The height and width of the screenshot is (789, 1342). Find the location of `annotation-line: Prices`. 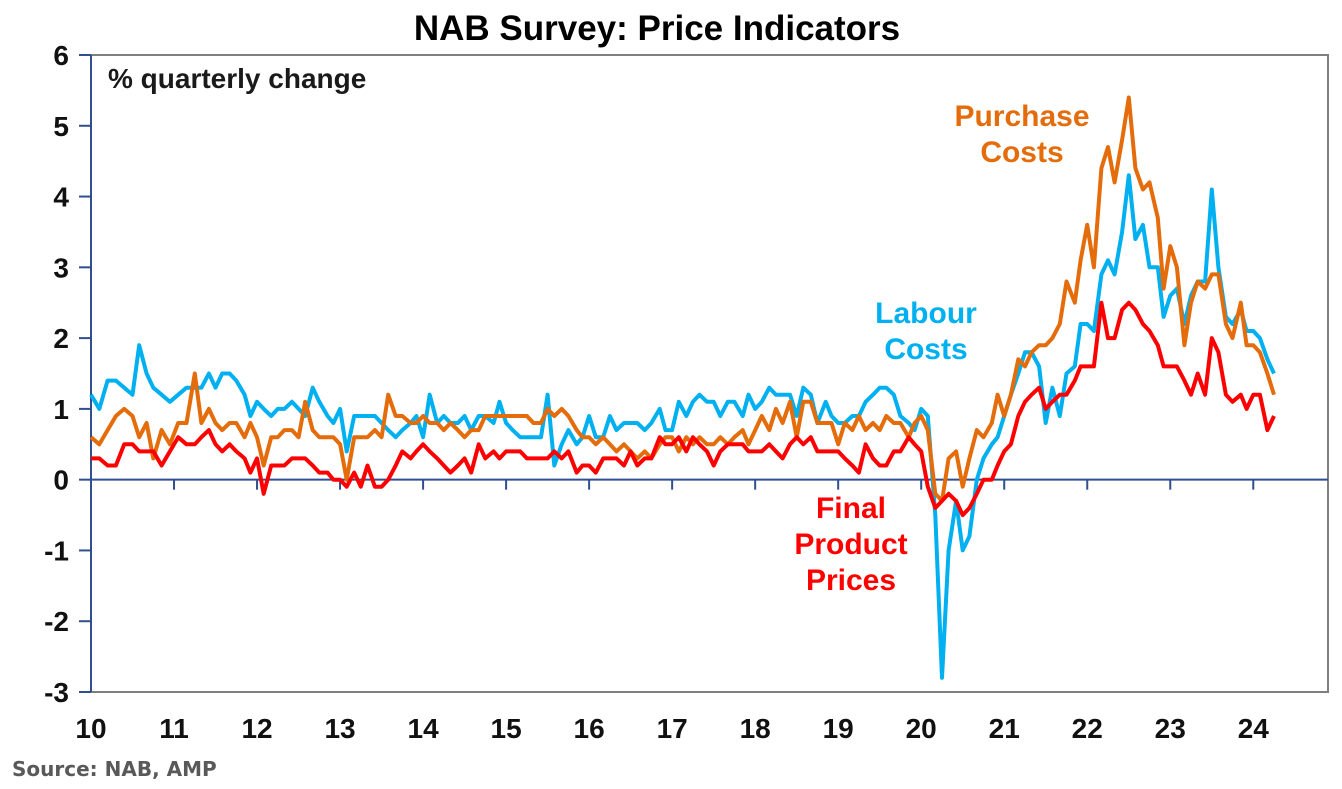

annotation-line: Prices is located at coordinates (851, 580).